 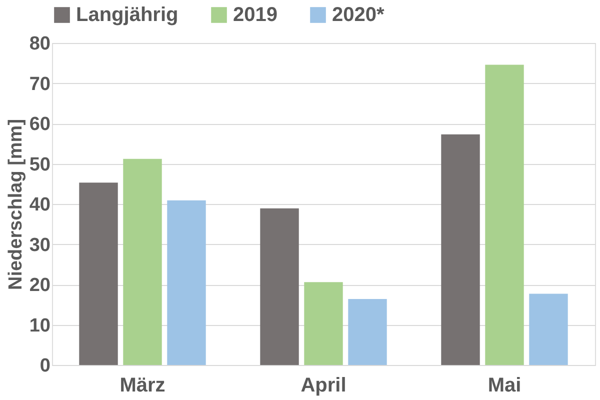 I want to click on x-tick-label: April, so click(x=323, y=385).